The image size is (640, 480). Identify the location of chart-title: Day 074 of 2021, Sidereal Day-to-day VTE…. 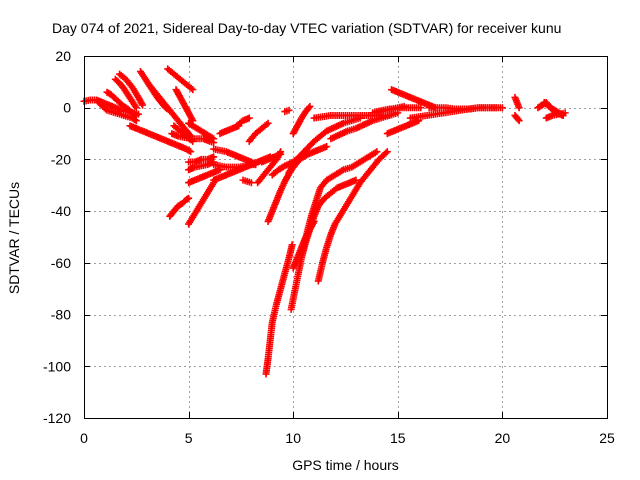
(306, 28).